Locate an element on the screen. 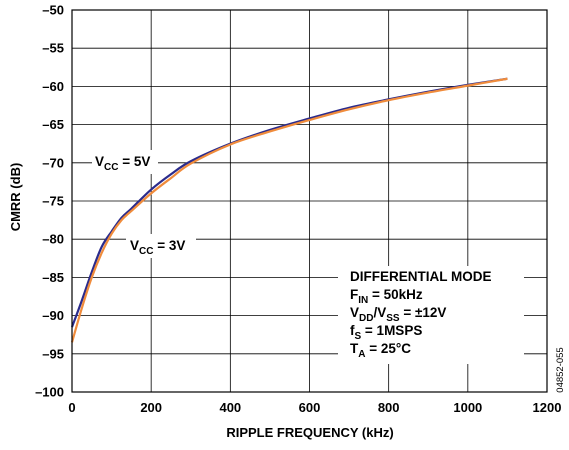 This screenshot has height=450, width=569. x-tick-labels: 0 200 400 600 800 1000 1200 is located at coordinates (314, 407).